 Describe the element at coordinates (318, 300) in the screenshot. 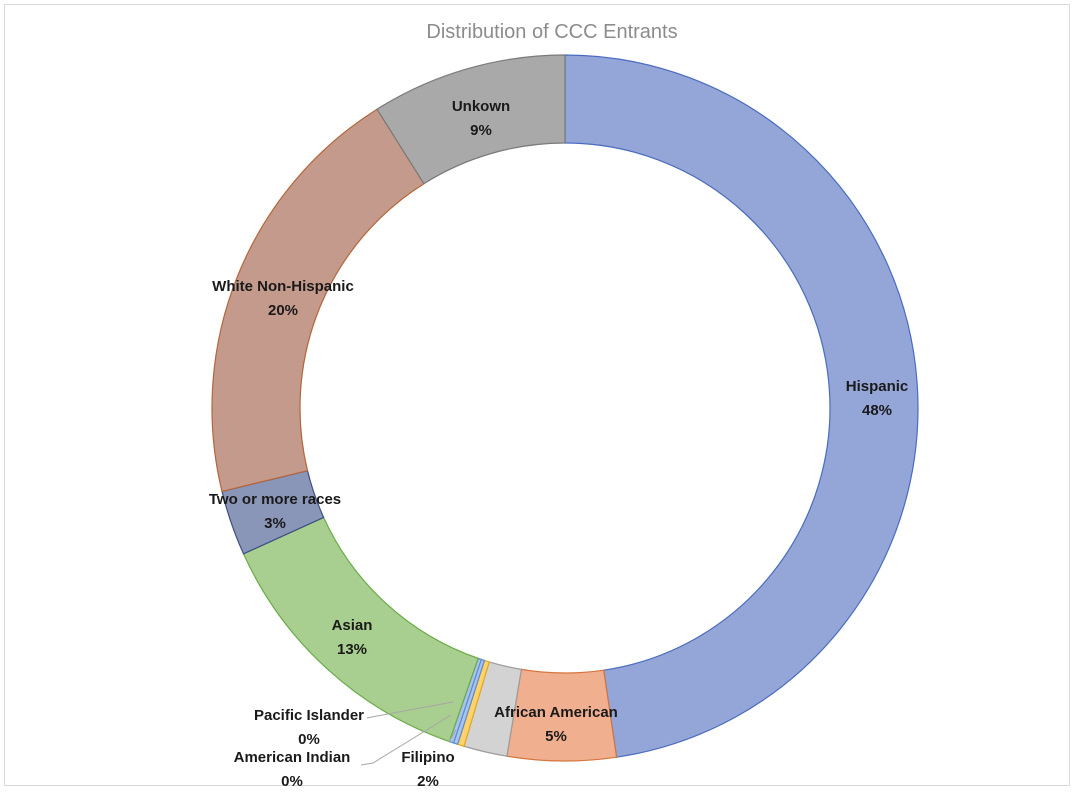

I see `slice-white-non-hispanic` at that location.